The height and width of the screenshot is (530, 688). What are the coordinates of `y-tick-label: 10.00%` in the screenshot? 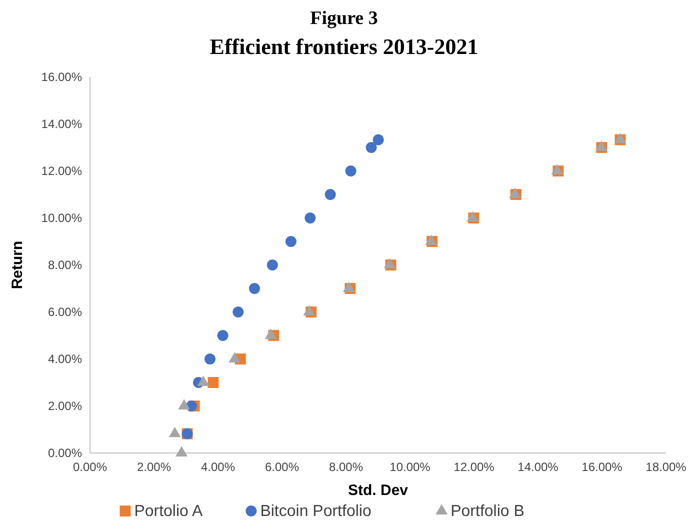 It's located at (61, 218).